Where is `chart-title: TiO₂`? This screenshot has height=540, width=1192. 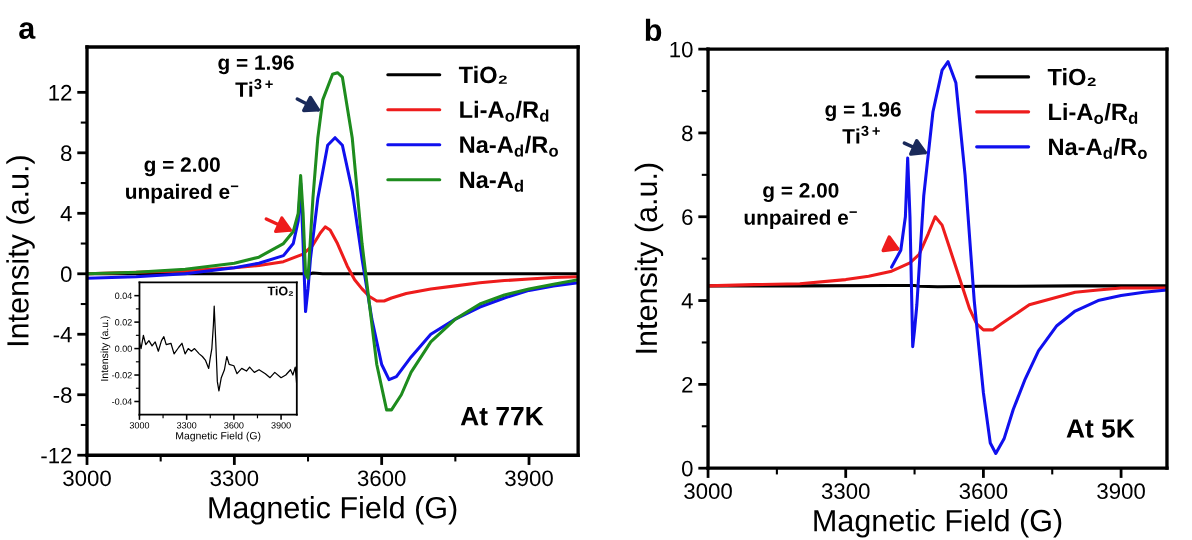
chart-title: TiO₂ is located at coordinates (280, 291).